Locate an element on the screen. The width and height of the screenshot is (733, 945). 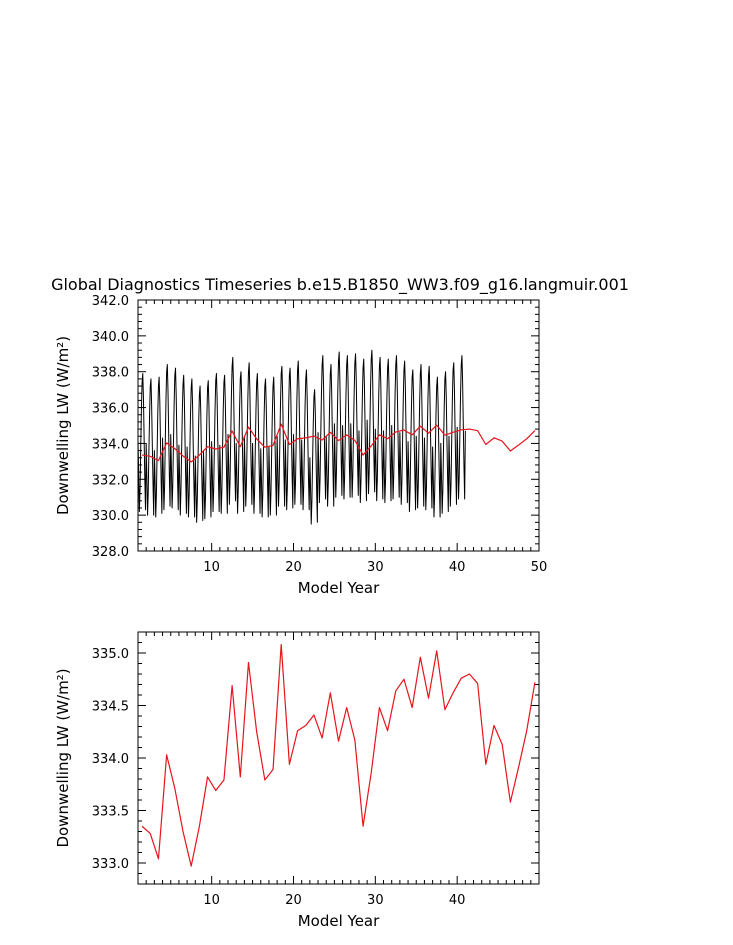
y-tick-label: 328.0 is located at coordinates (110, 552).